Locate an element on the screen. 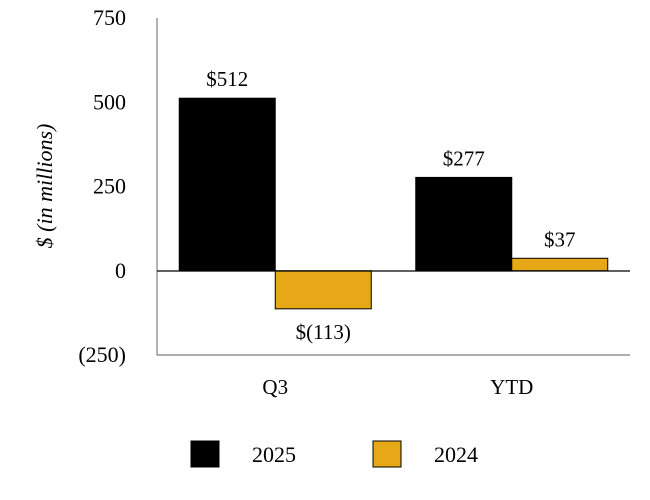 The width and height of the screenshot is (650, 500). y-tick-label: 500 is located at coordinates (109, 101).